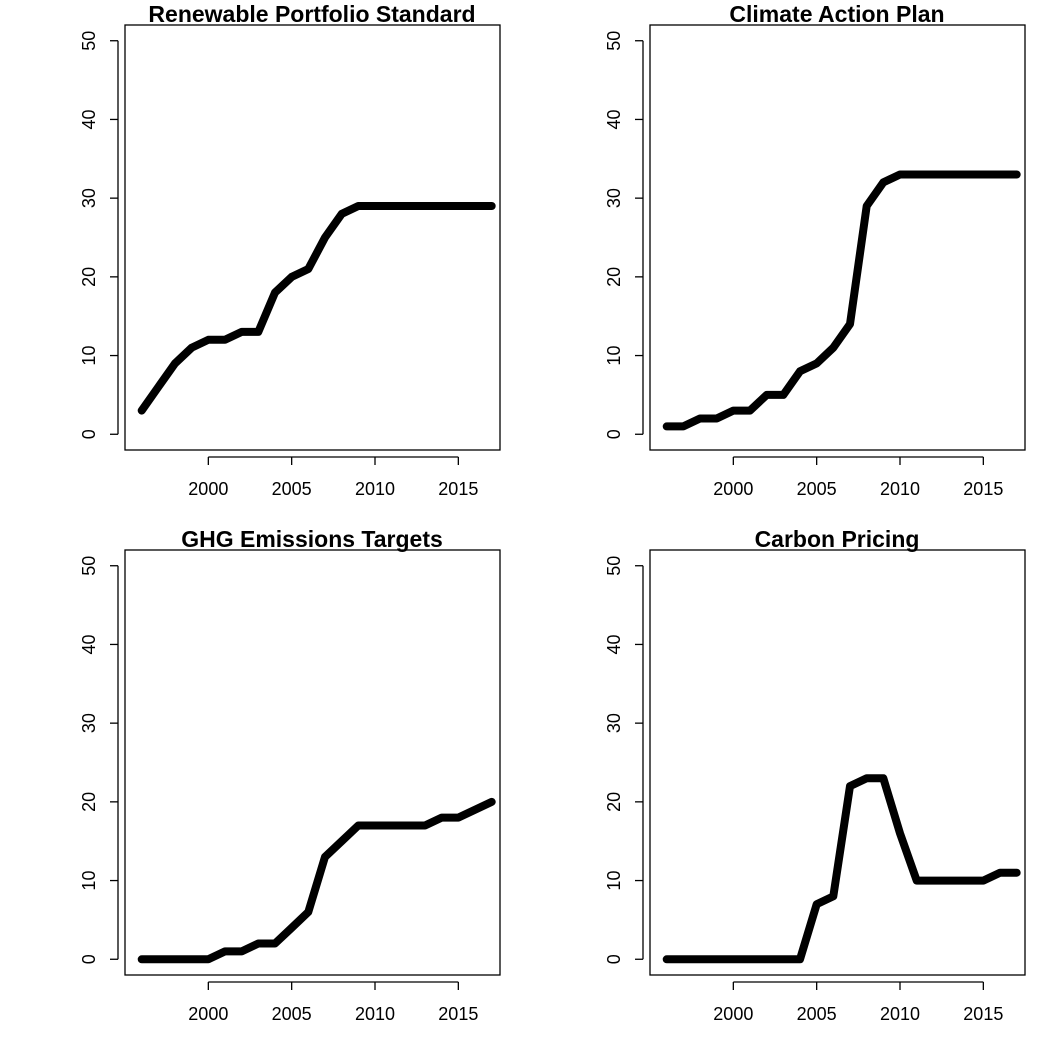 The width and height of the screenshot is (1050, 1050). I want to click on panel-title: Climate Action Plan, so click(836, 14).